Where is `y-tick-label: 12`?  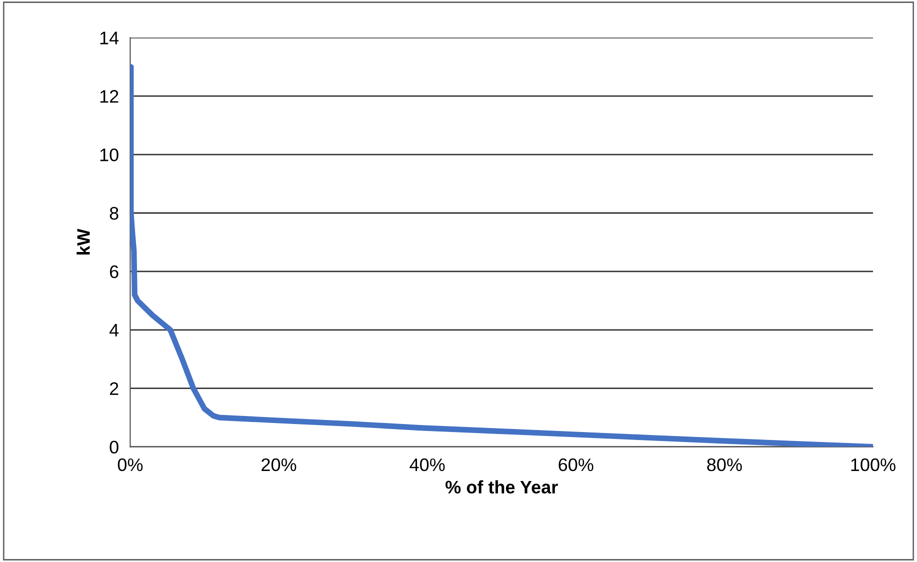
y-tick-label: 12 is located at coordinates (109, 96).